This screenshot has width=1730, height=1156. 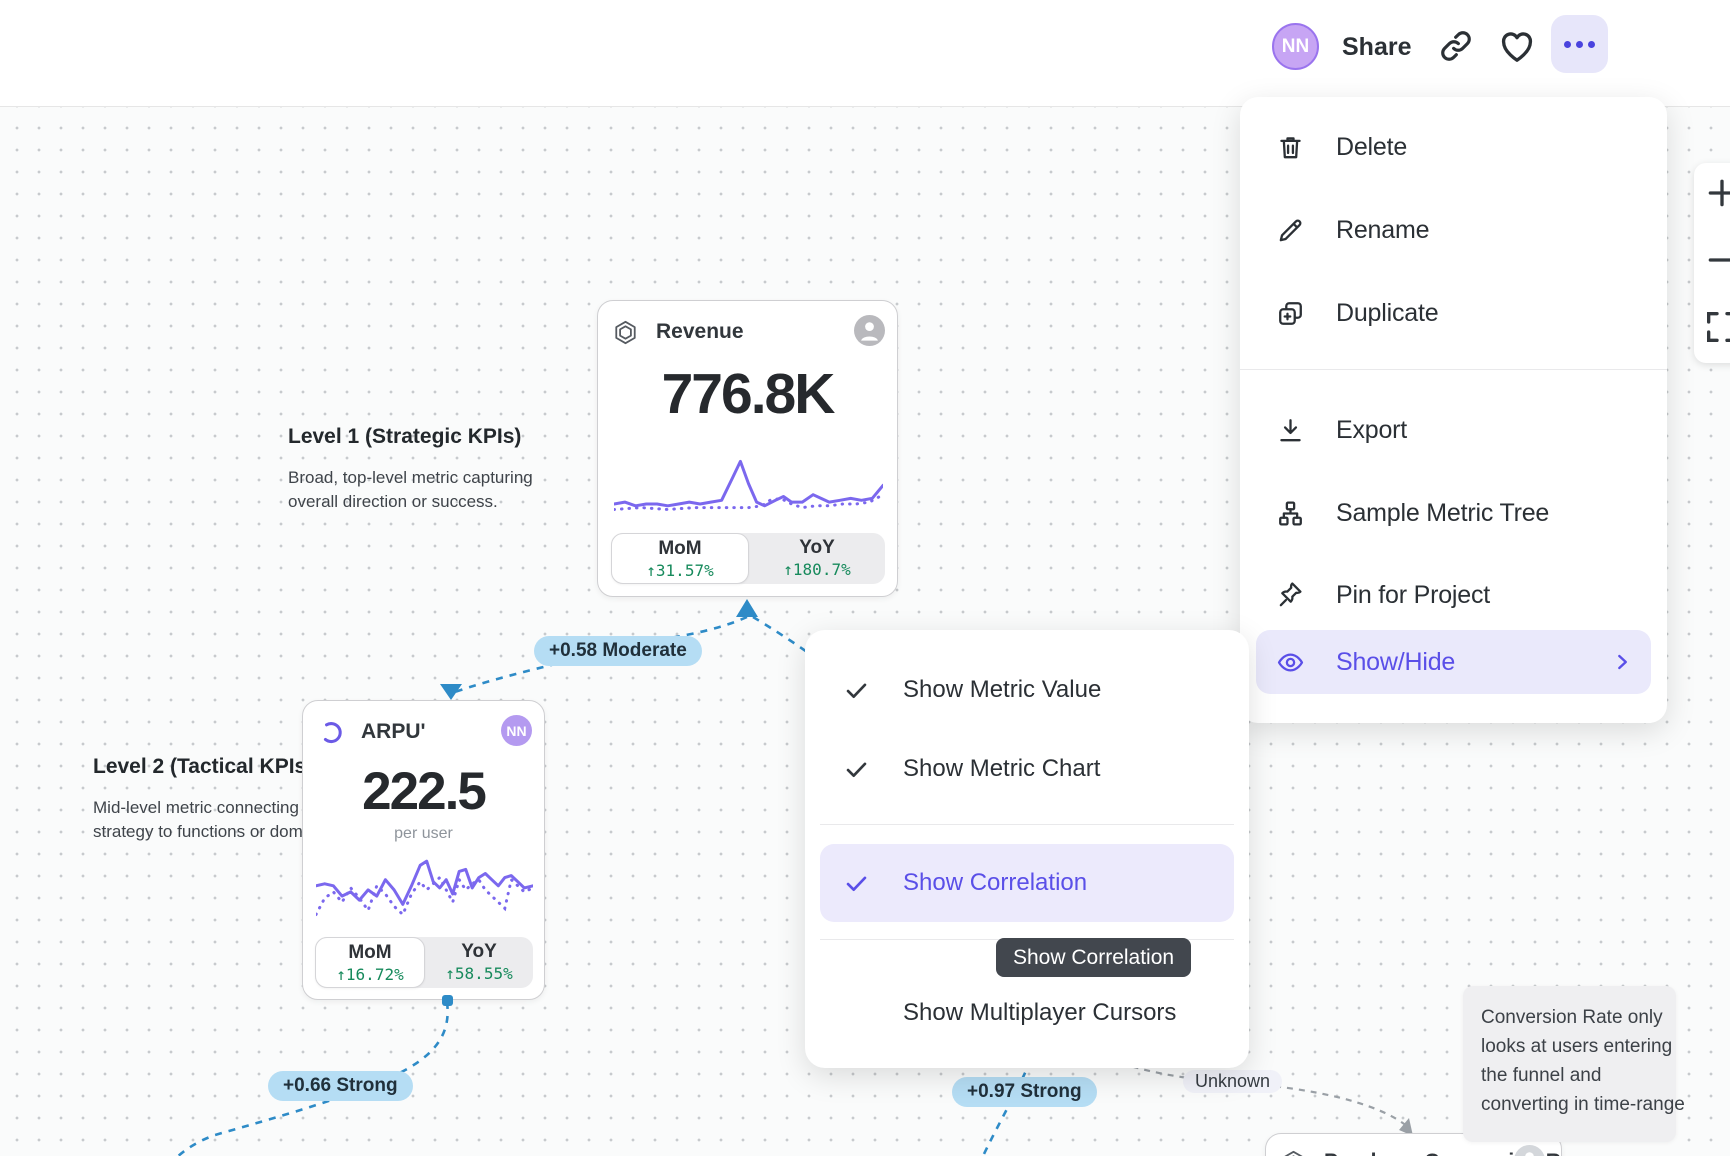 What do you see at coordinates (1290, 230) in the screenshot?
I see `pencil-icon` at bounding box center [1290, 230].